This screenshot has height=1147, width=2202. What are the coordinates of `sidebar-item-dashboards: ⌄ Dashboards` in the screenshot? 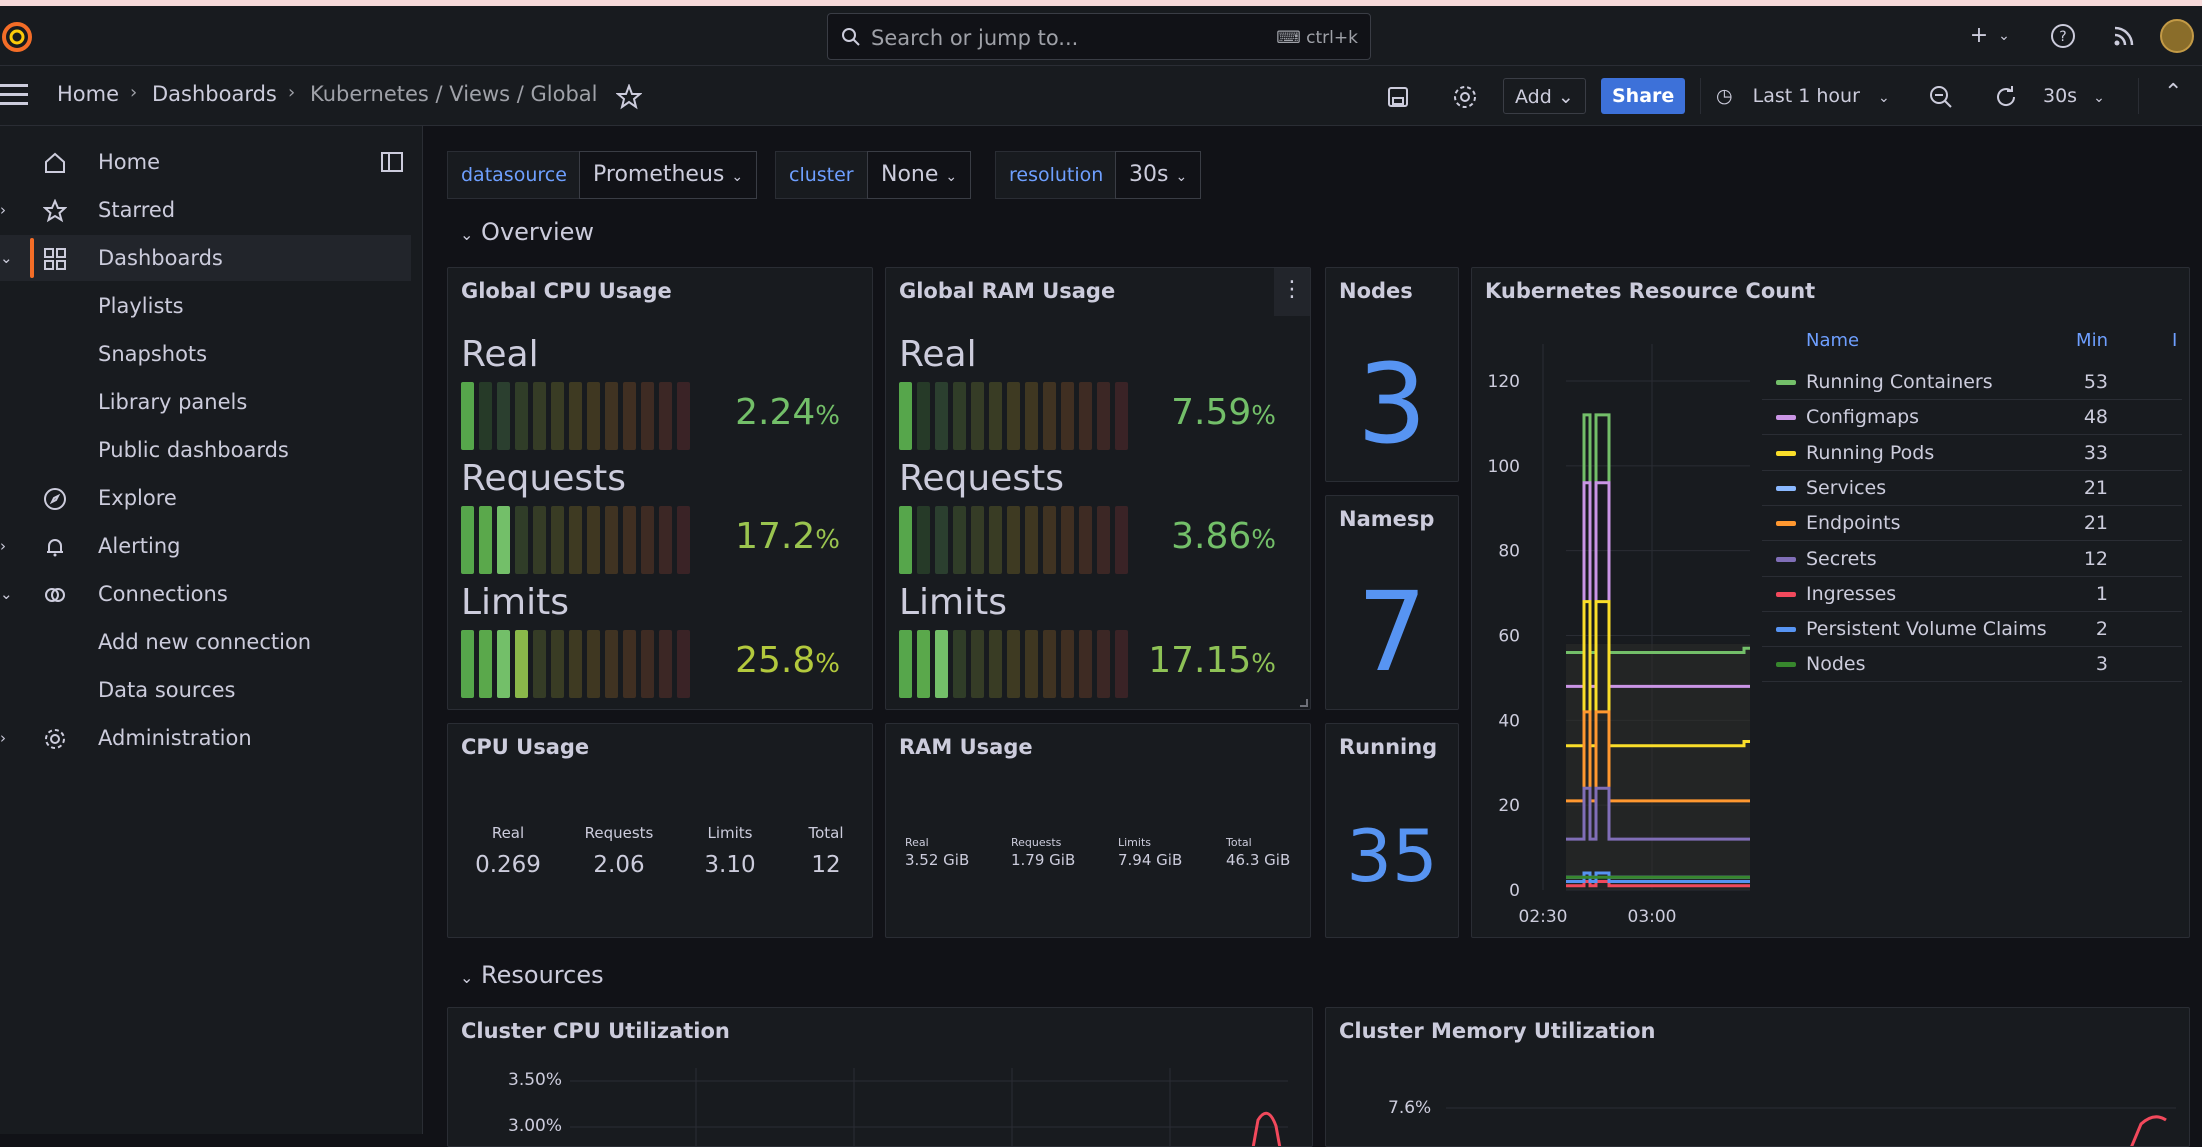 It's located at (205, 258).